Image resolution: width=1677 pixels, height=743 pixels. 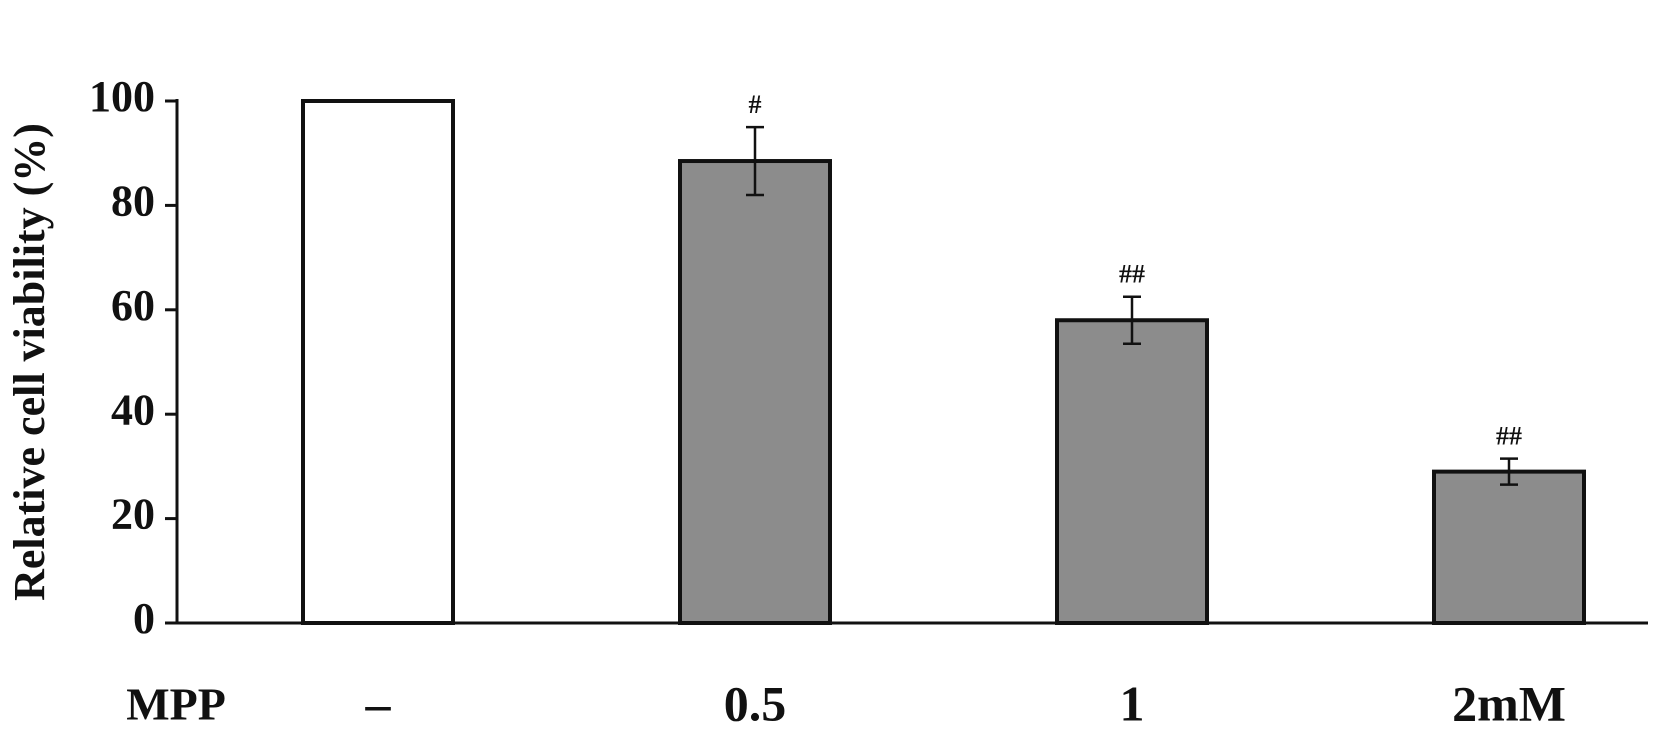 What do you see at coordinates (378, 703) in the screenshot?
I see `x-tick-label: –` at bounding box center [378, 703].